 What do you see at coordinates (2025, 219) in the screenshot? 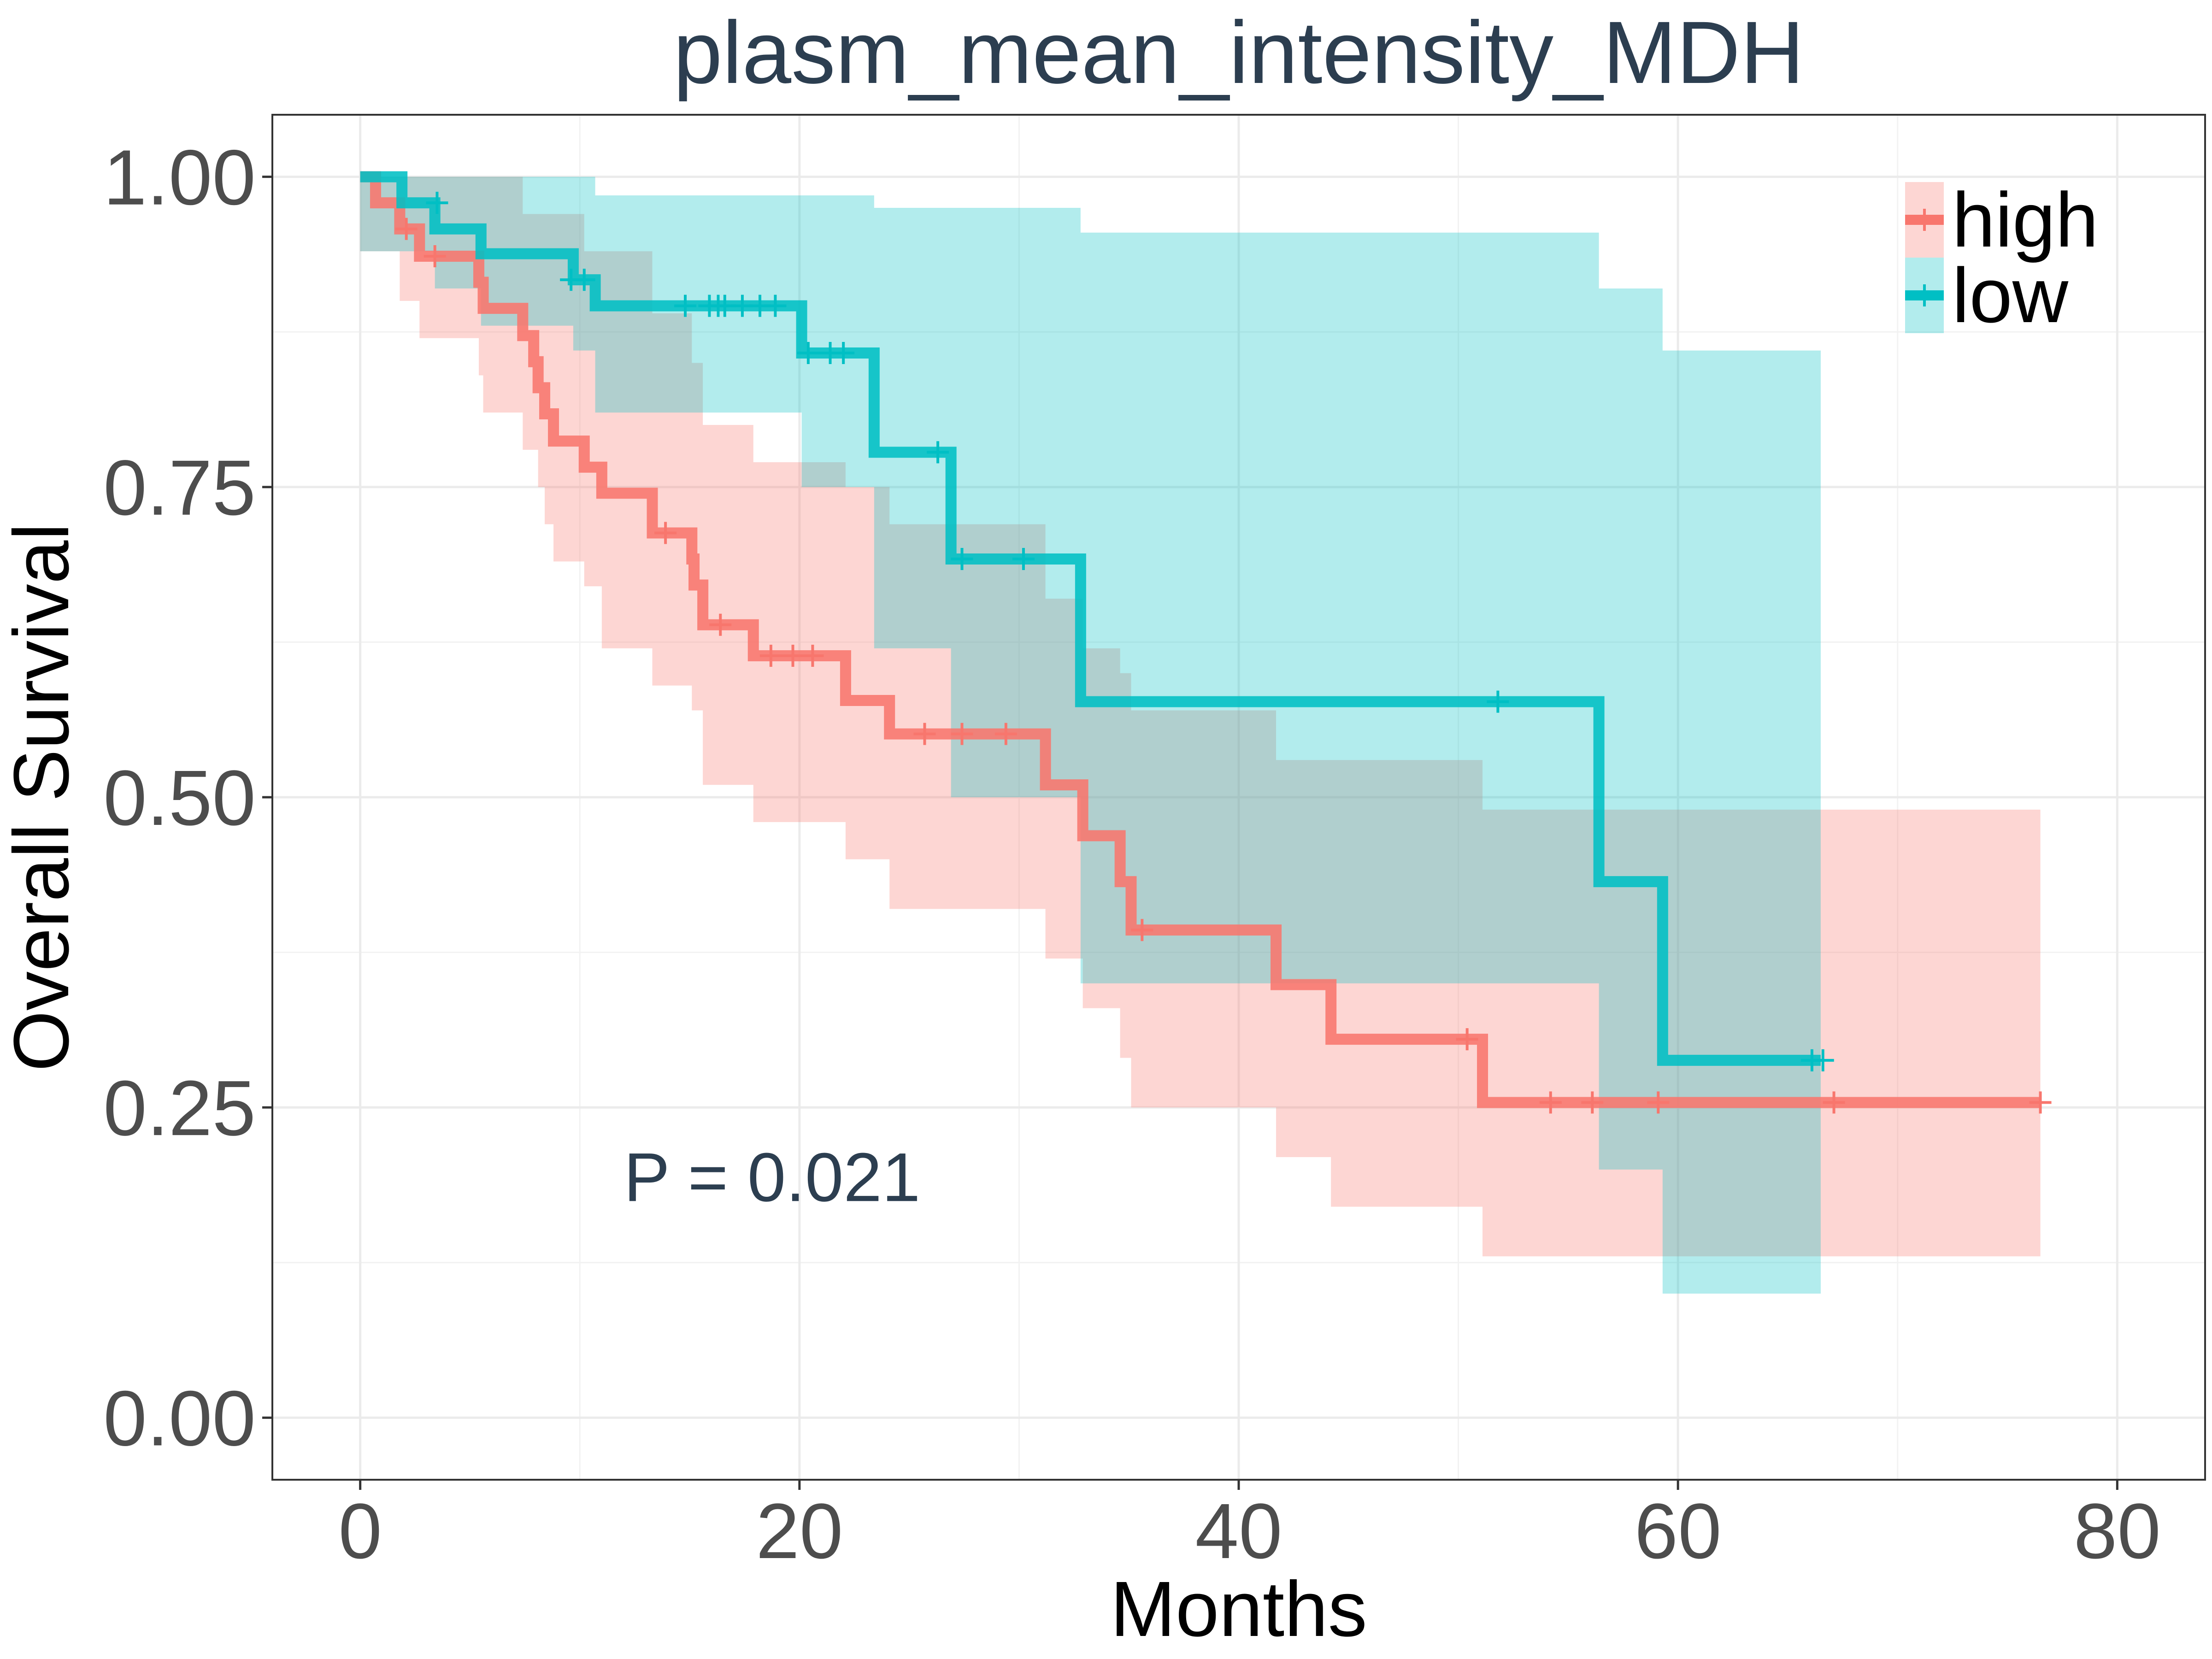
I see `legend-label-high: high` at bounding box center [2025, 219].